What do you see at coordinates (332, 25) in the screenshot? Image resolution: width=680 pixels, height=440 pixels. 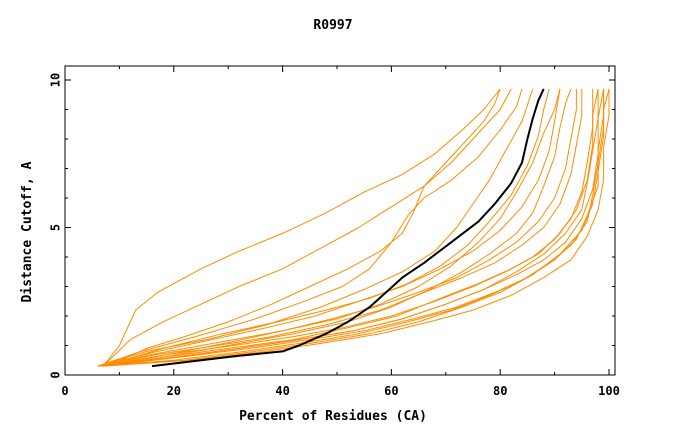 I see `chart-title: R0997` at bounding box center [332, 25].